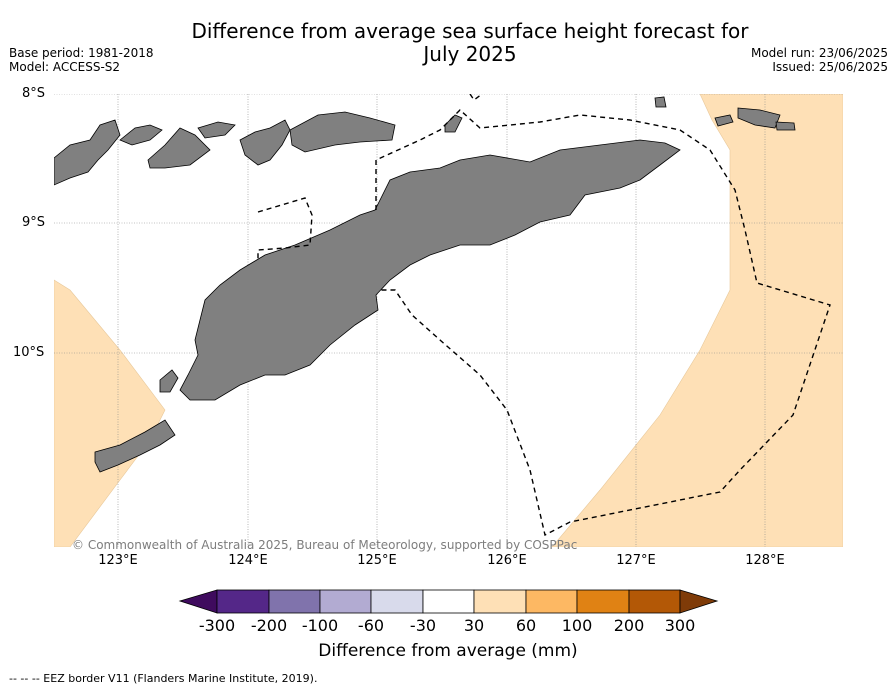  Describe the element at coordinates (423, 625) in the screenshot. I see `colorbar-tick: -30` at that location.